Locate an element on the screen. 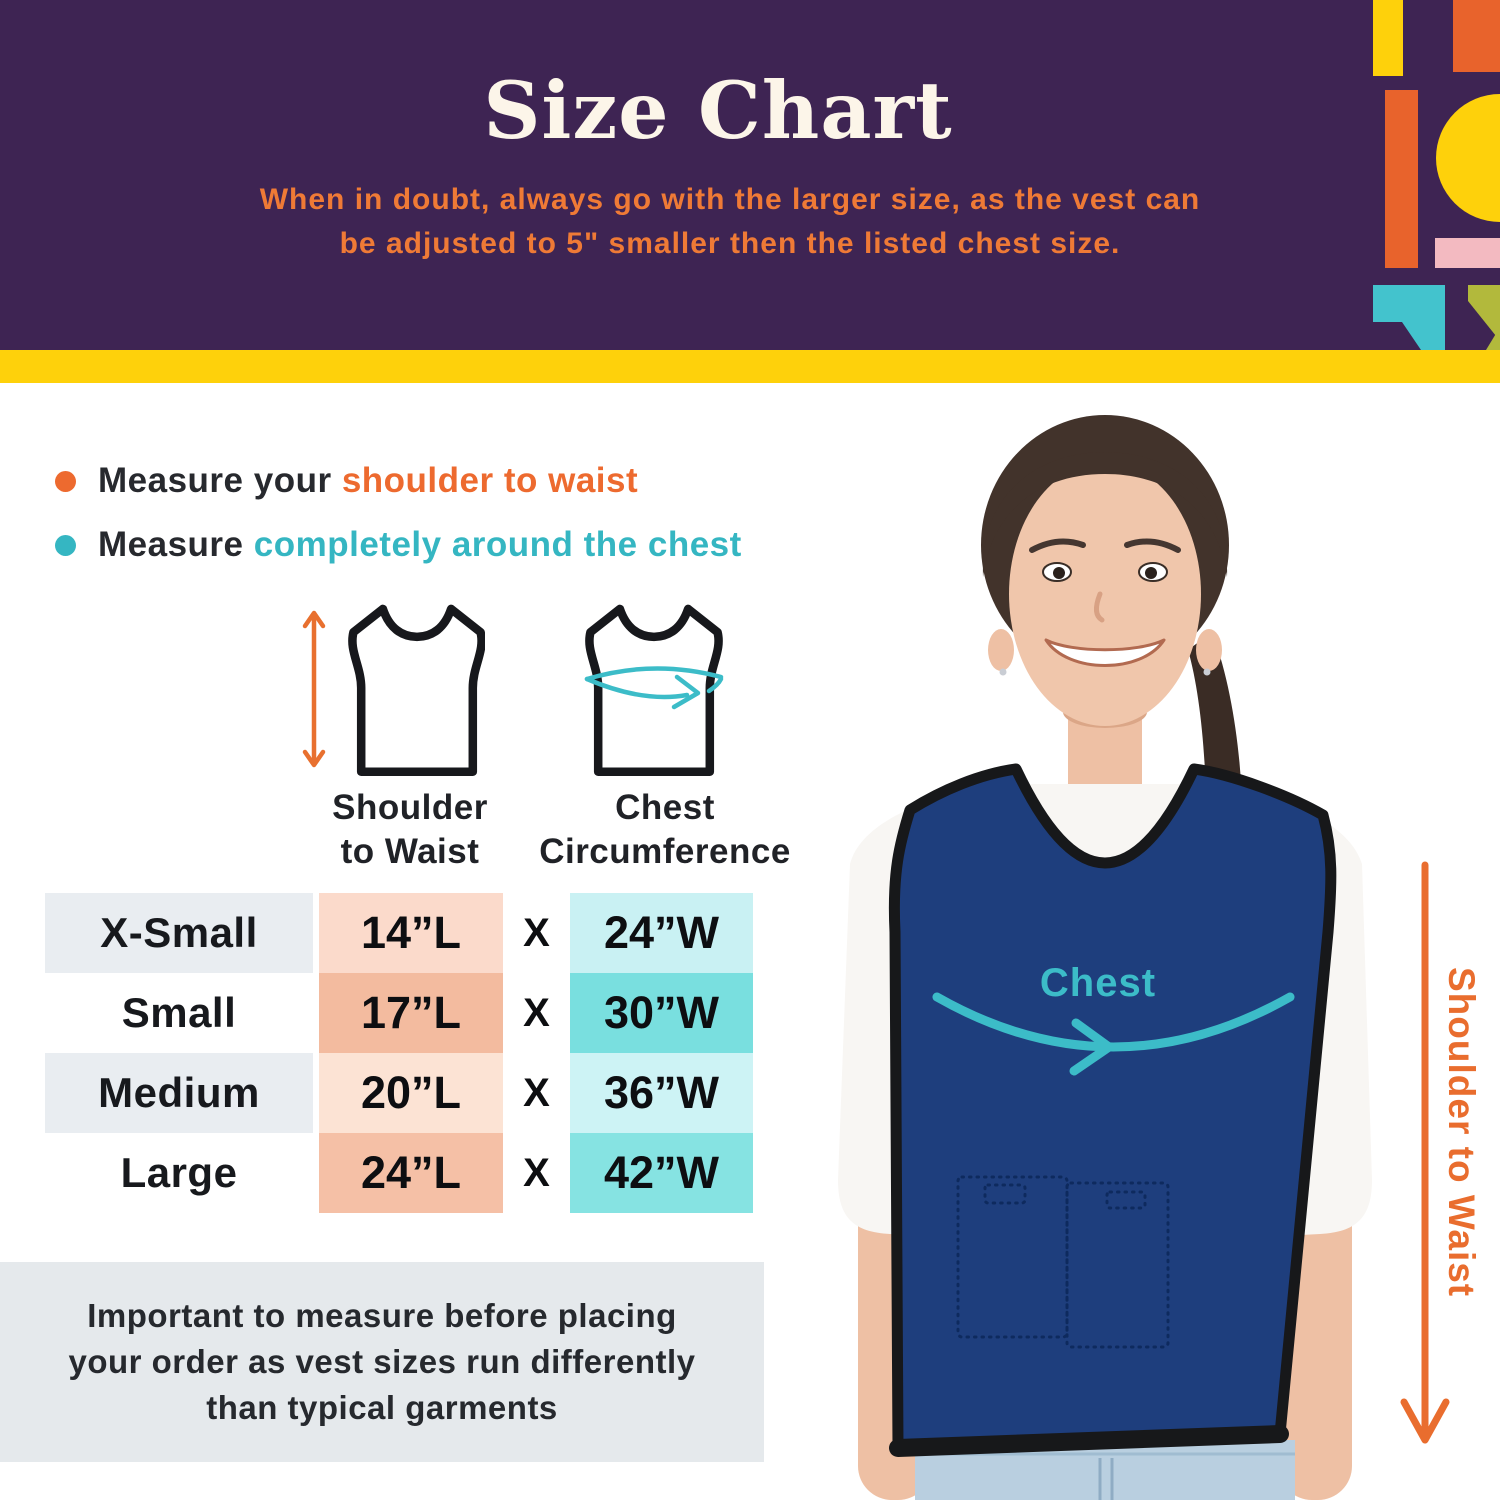  length-value: 17”L is located at coordinates (411, 1013).